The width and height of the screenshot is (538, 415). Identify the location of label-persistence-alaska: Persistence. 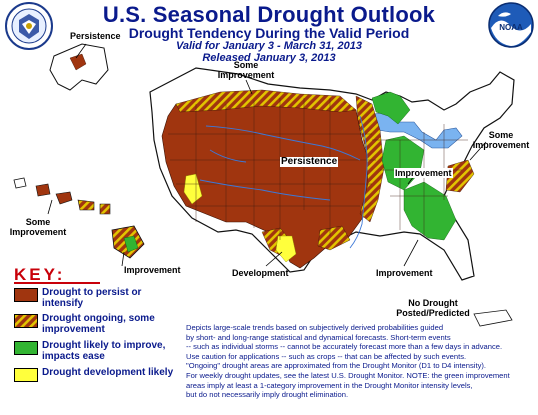
(95, 36).